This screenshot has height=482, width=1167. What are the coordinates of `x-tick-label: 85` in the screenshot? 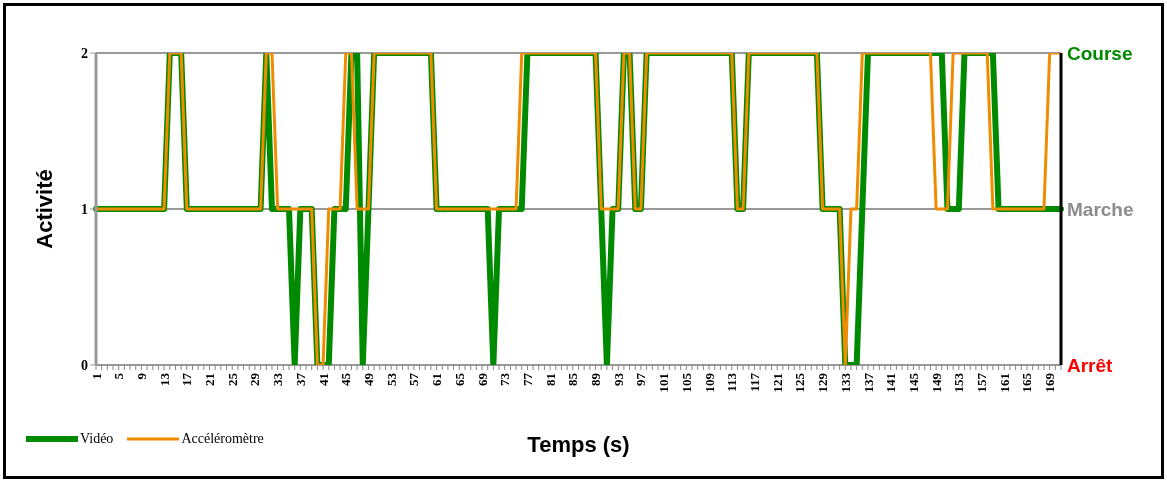 It's located at (573, 379).